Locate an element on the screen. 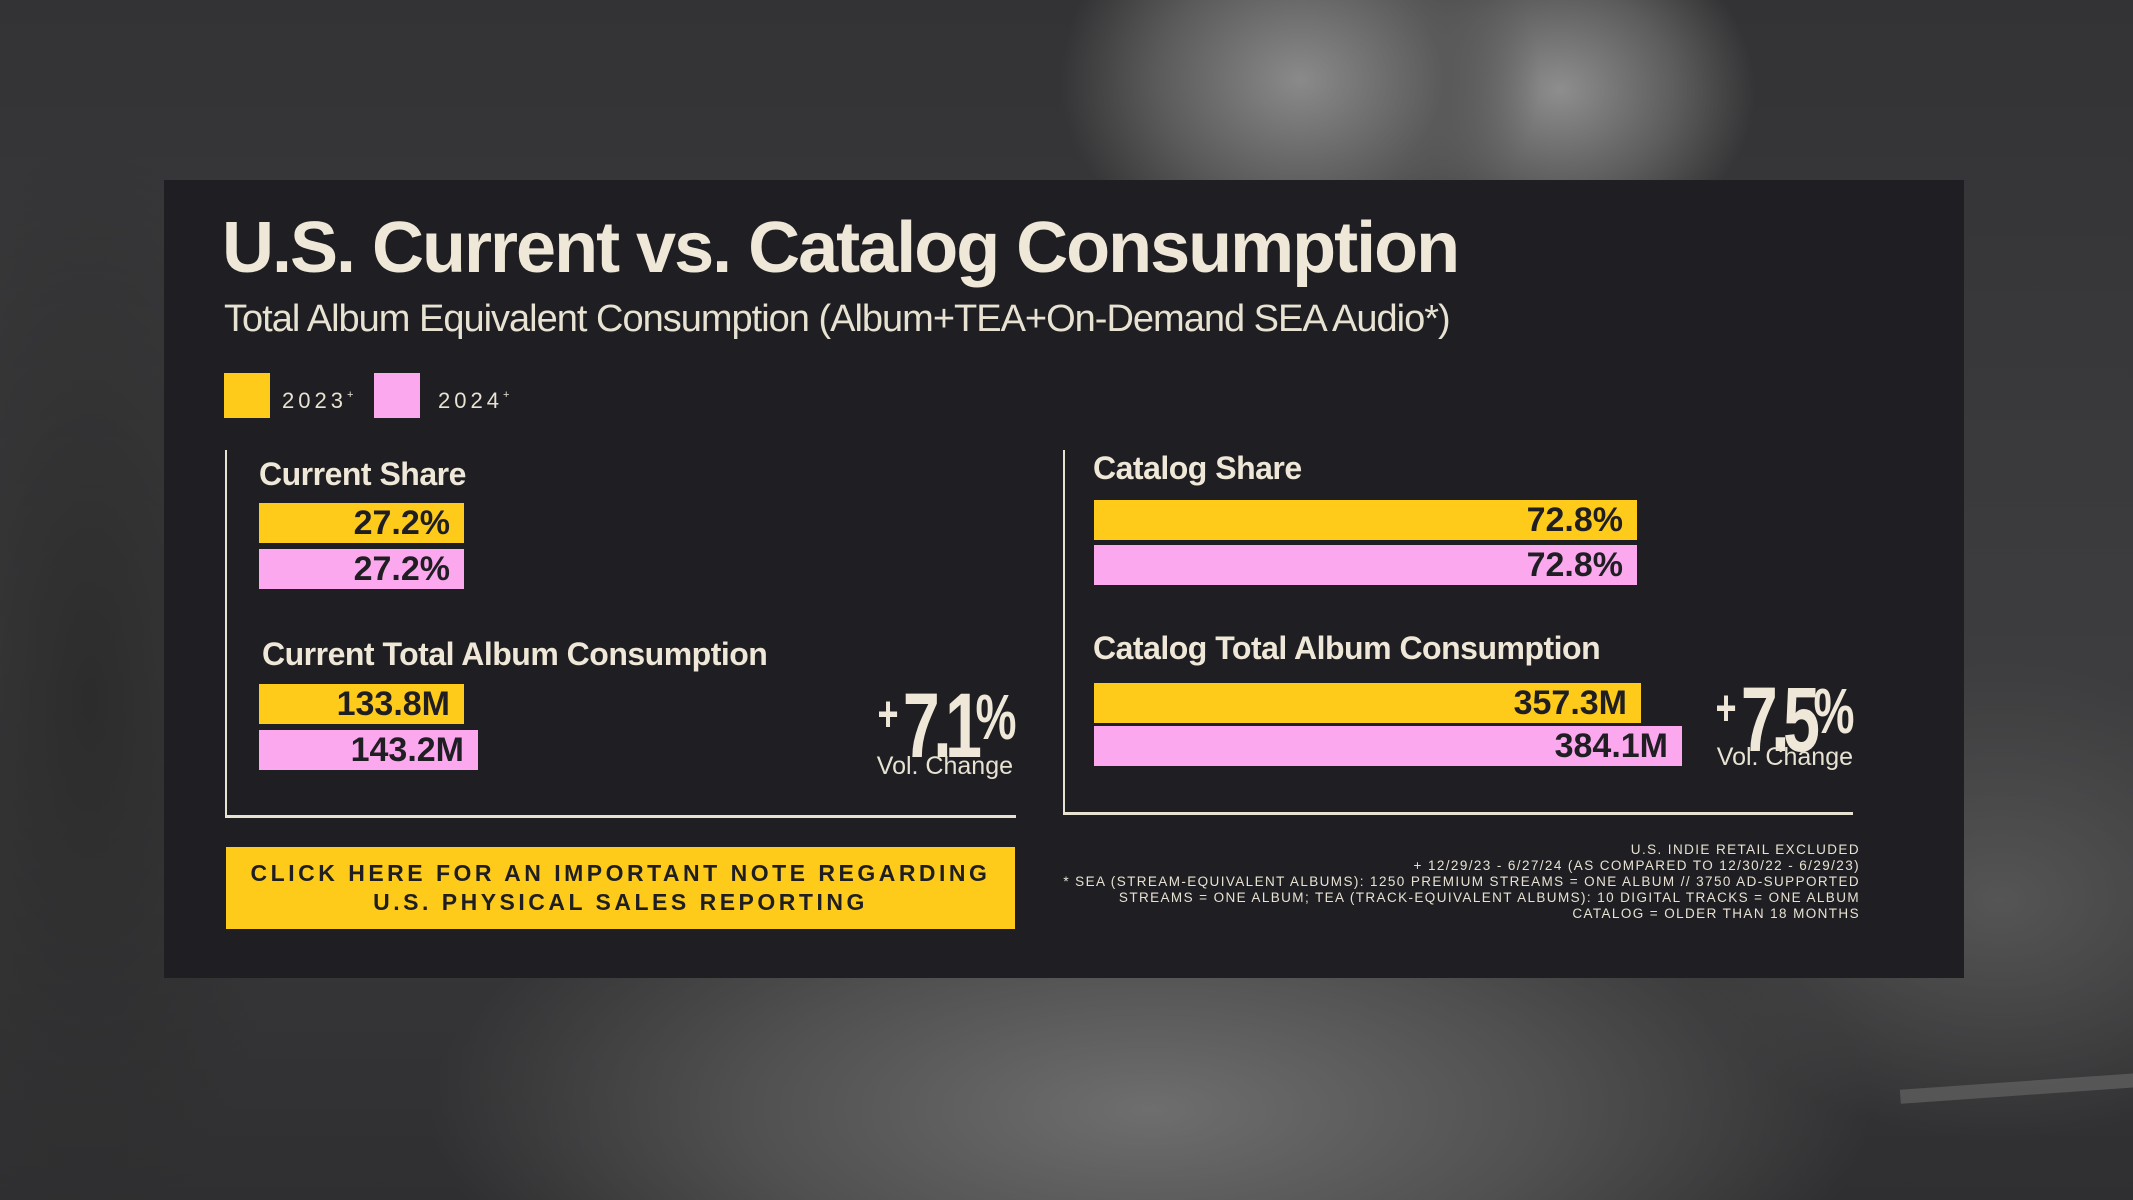 The height and width of the screenshot is (1200, 2133). catalog-share-bar-2023: 72.8% is located at coordinates (1365, 520).